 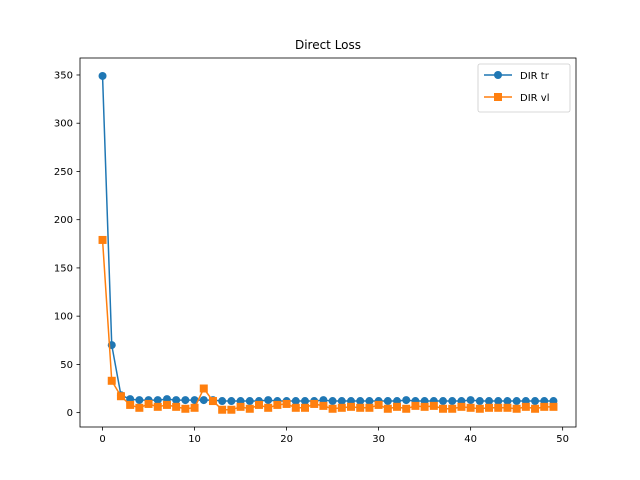 I want to click on y-tick-label: 50, so click(x=66, y=365).